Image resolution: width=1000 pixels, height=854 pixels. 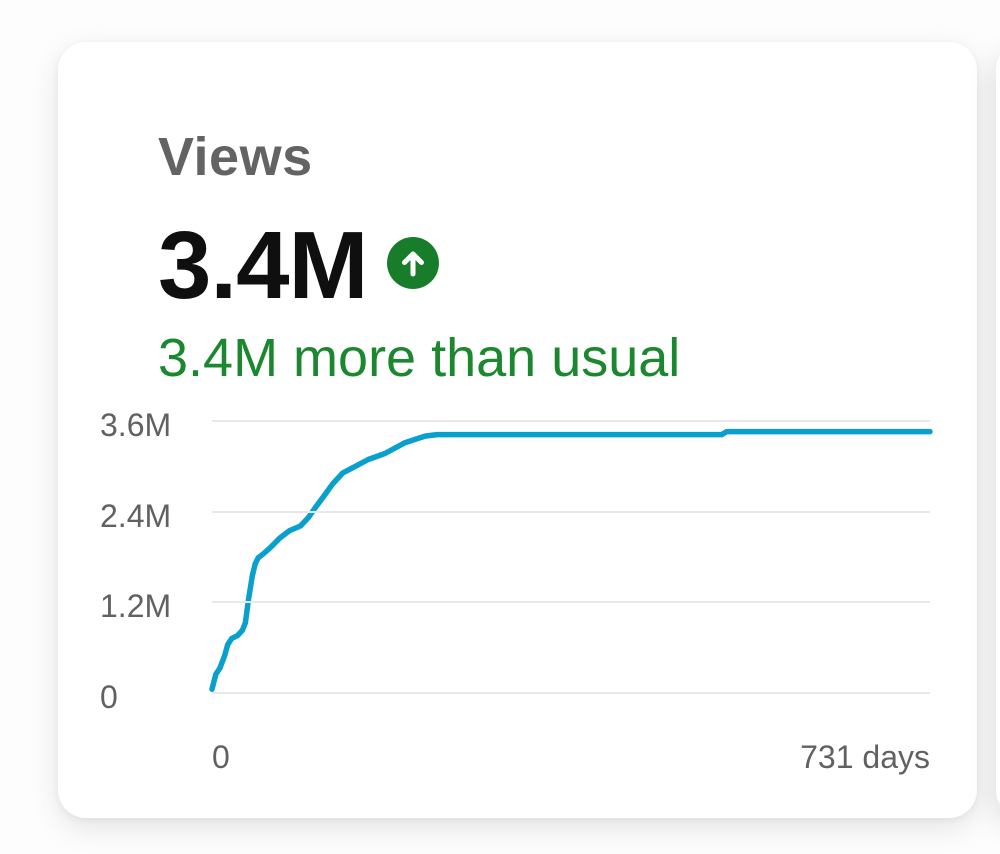 What do you see at coordinates (235, 157) in the screenshot?
I see `card-title: Views` at bounding box center [235, 157].